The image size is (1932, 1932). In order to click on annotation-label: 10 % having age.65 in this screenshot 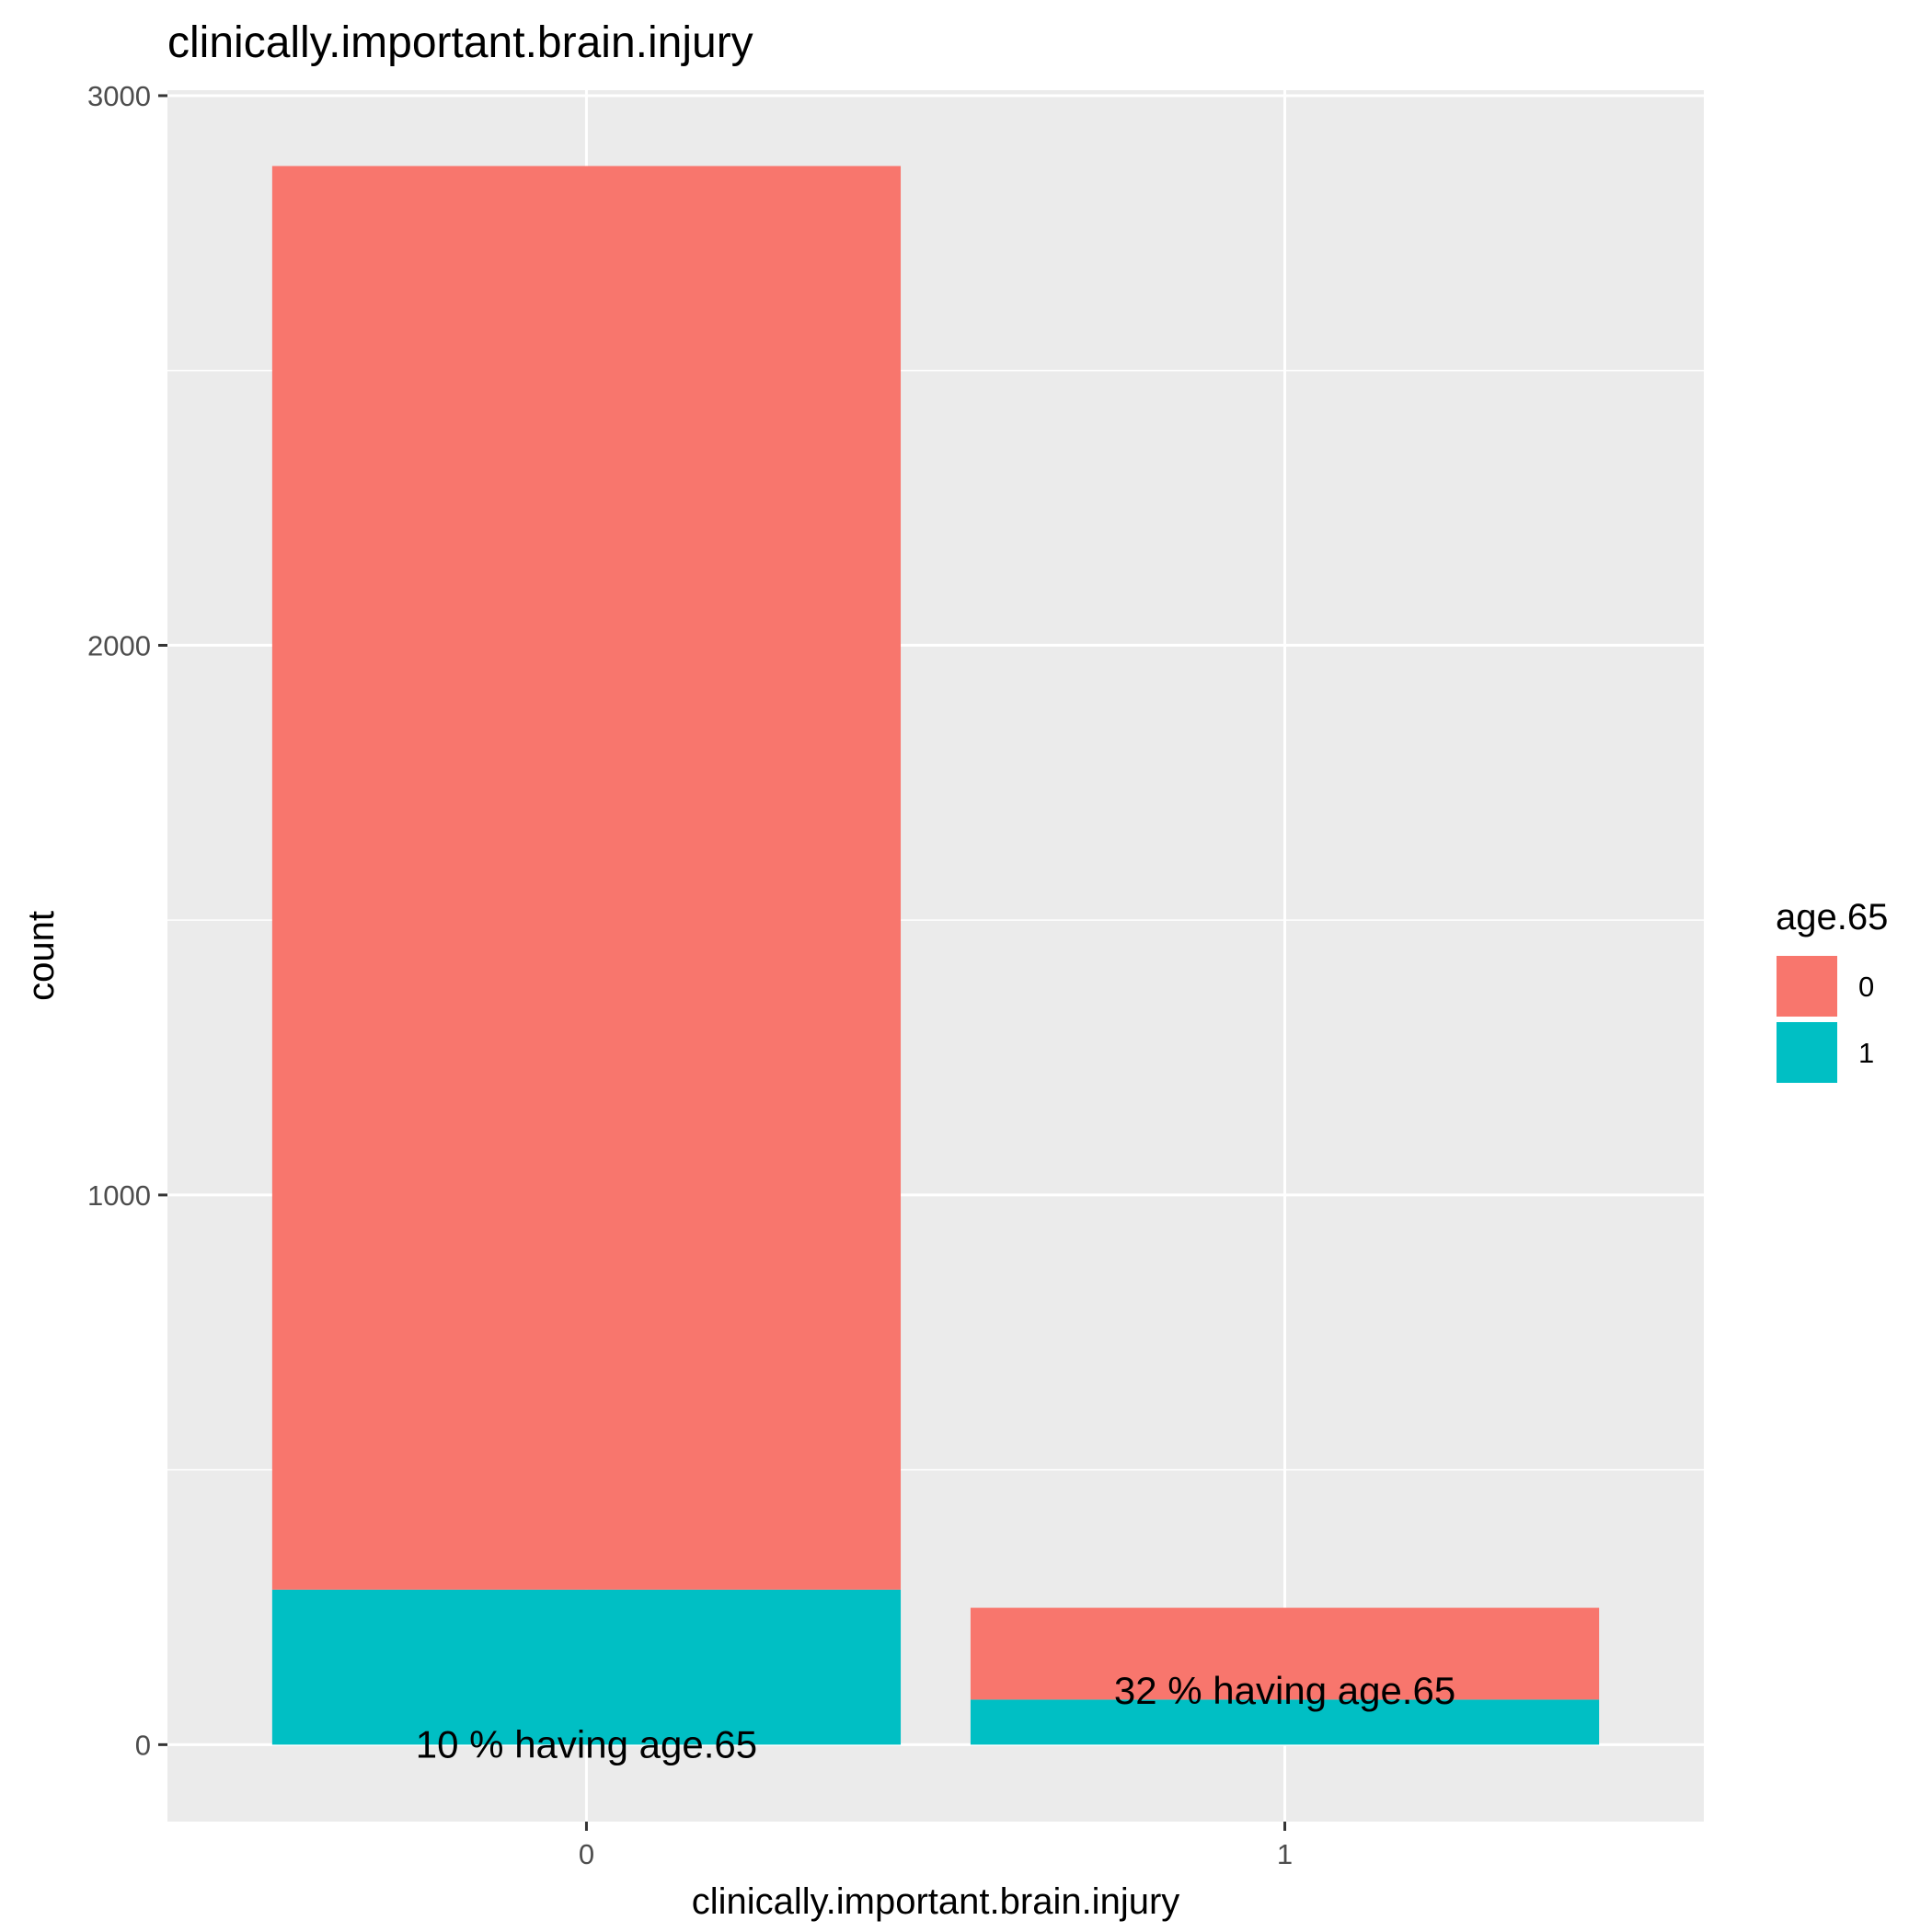, I will do `click(586, 1743)`.